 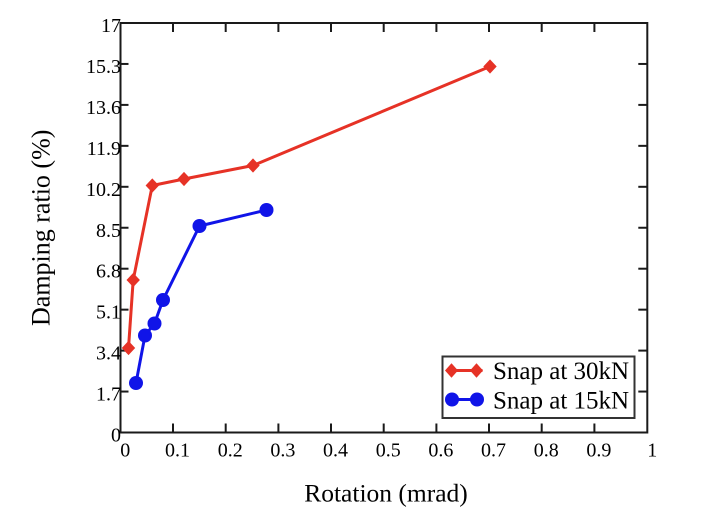 I want to click on svg-text: 0.8, so click(x=546, y=451).